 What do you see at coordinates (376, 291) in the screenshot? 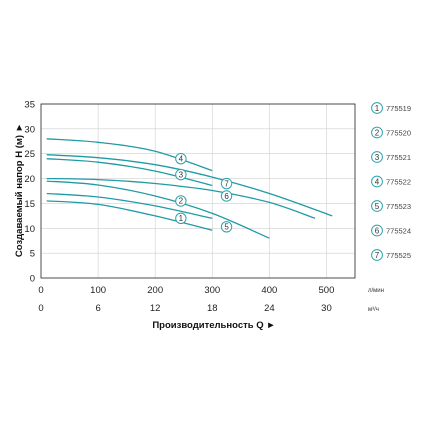
I see `x-unit-primary: л/мин` at bounding box center [376, 291].